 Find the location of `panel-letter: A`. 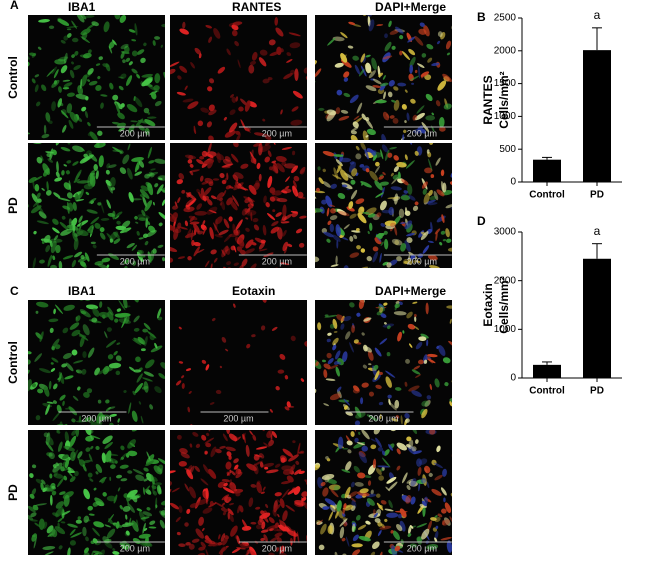

panel-letter: A is located at coordinates (14, 6).